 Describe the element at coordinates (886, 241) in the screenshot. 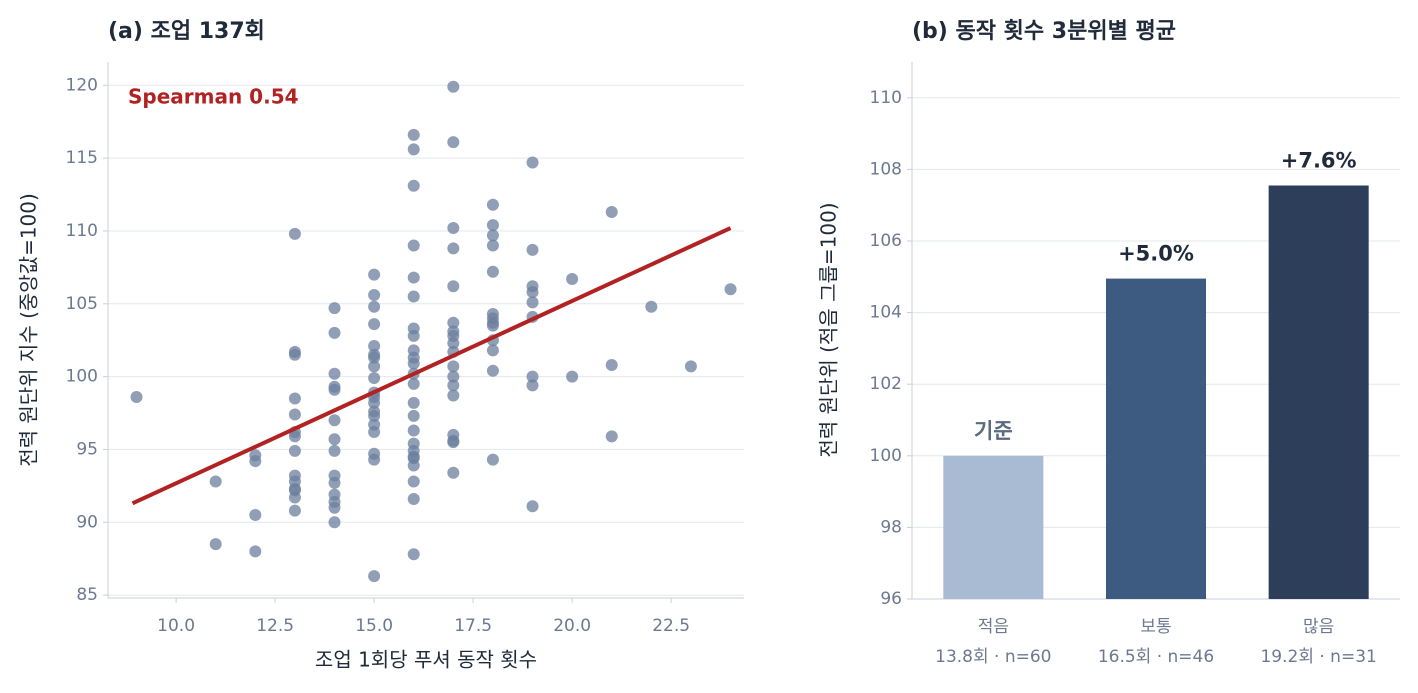

I see `y-tick-label: 106` at that location.